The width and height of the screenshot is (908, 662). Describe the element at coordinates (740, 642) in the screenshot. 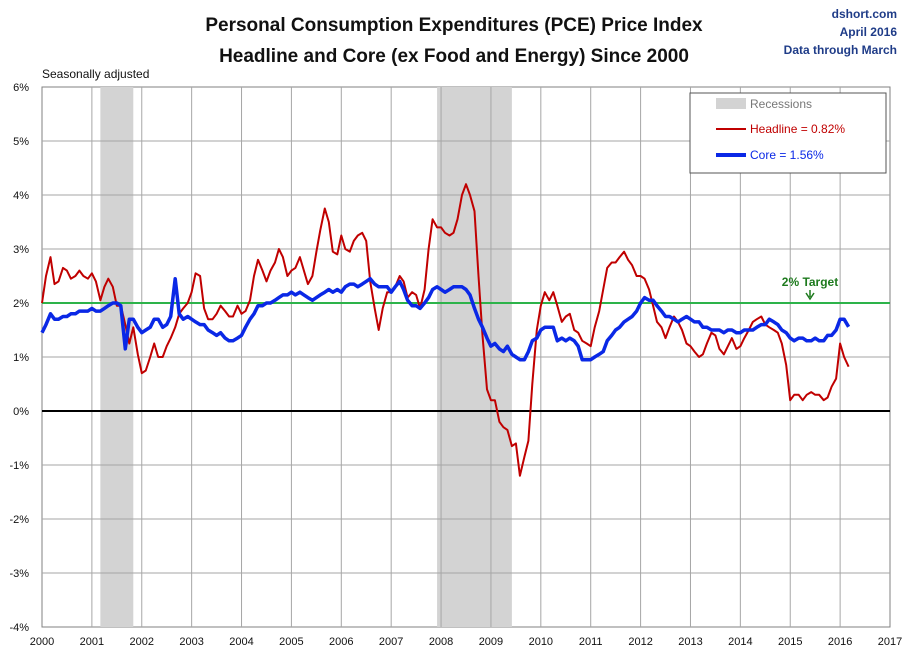

I see `x-tick-label: 2014` at that location.